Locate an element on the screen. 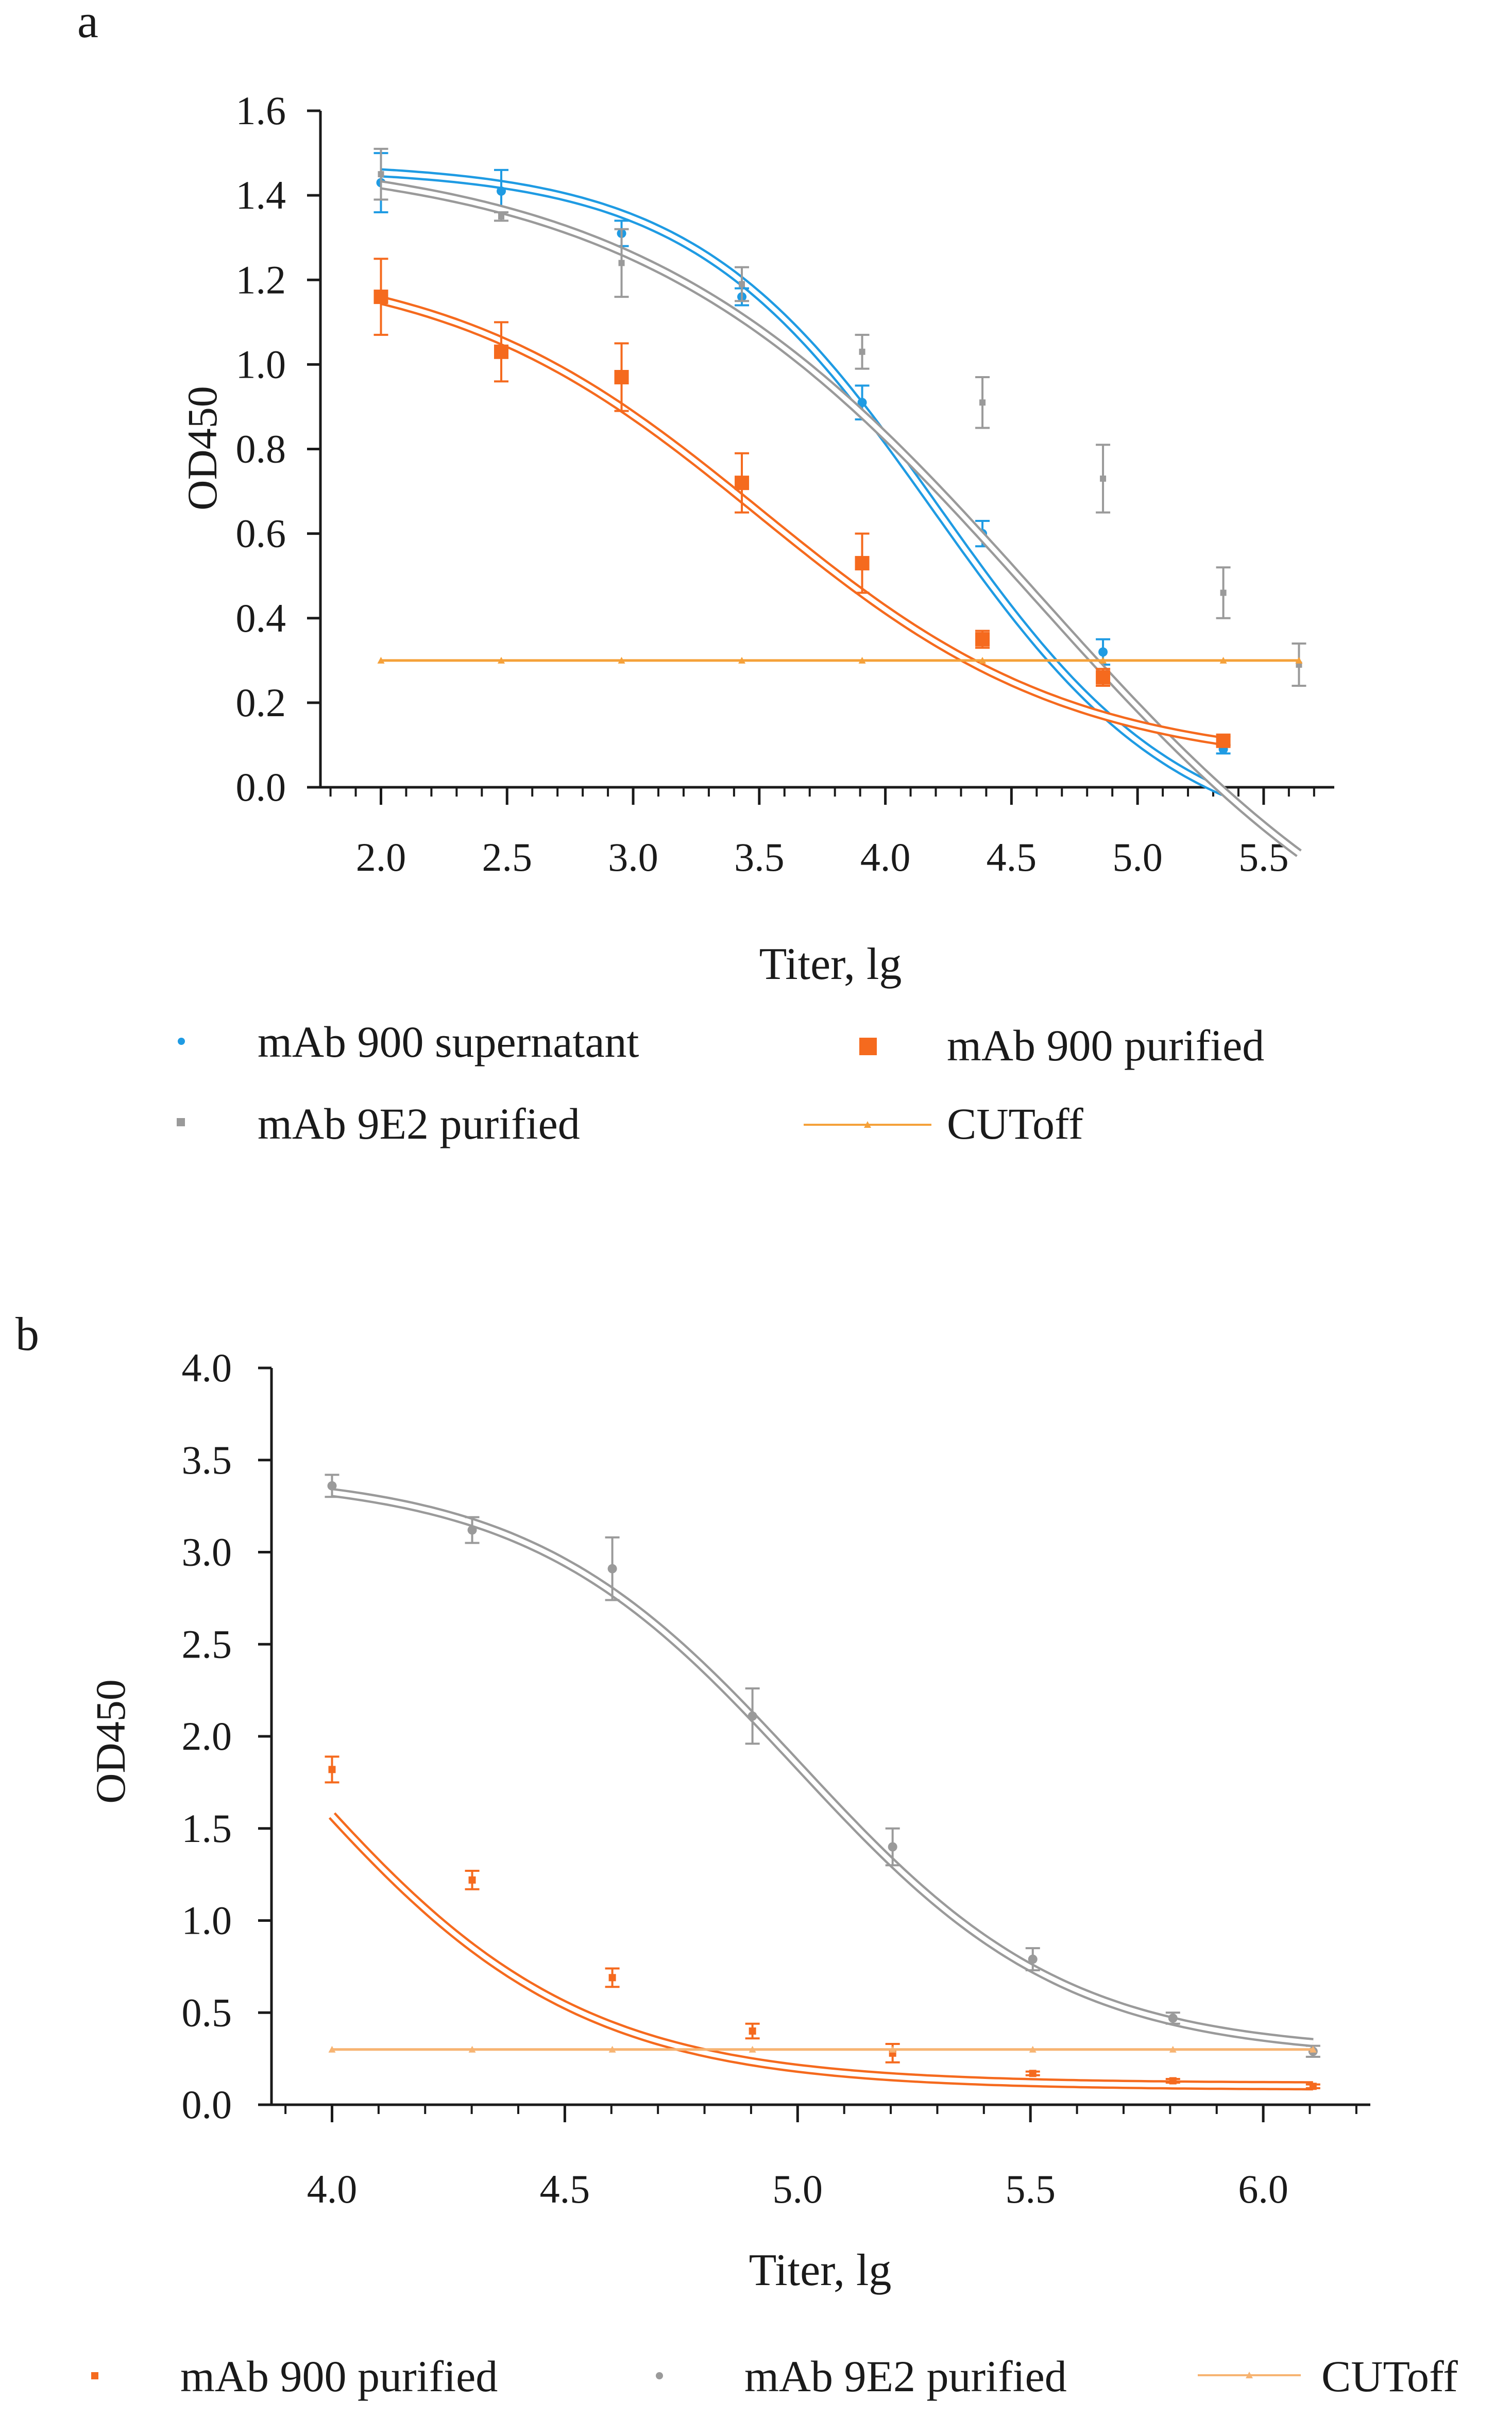 This screenshot has height=2435, width=1512. y-tick-label: 0.2 is located at coordinates (261, 702).